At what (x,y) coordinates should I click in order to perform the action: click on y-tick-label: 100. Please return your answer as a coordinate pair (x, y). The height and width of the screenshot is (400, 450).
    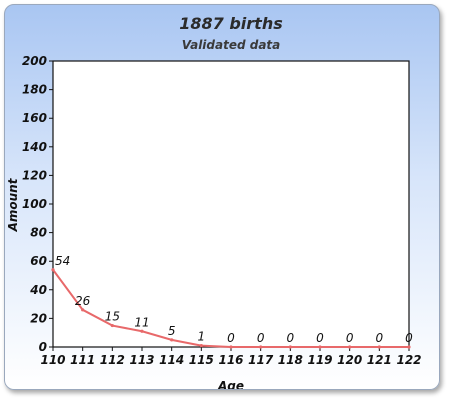
    Looking at the image, I should click on (34, 204).